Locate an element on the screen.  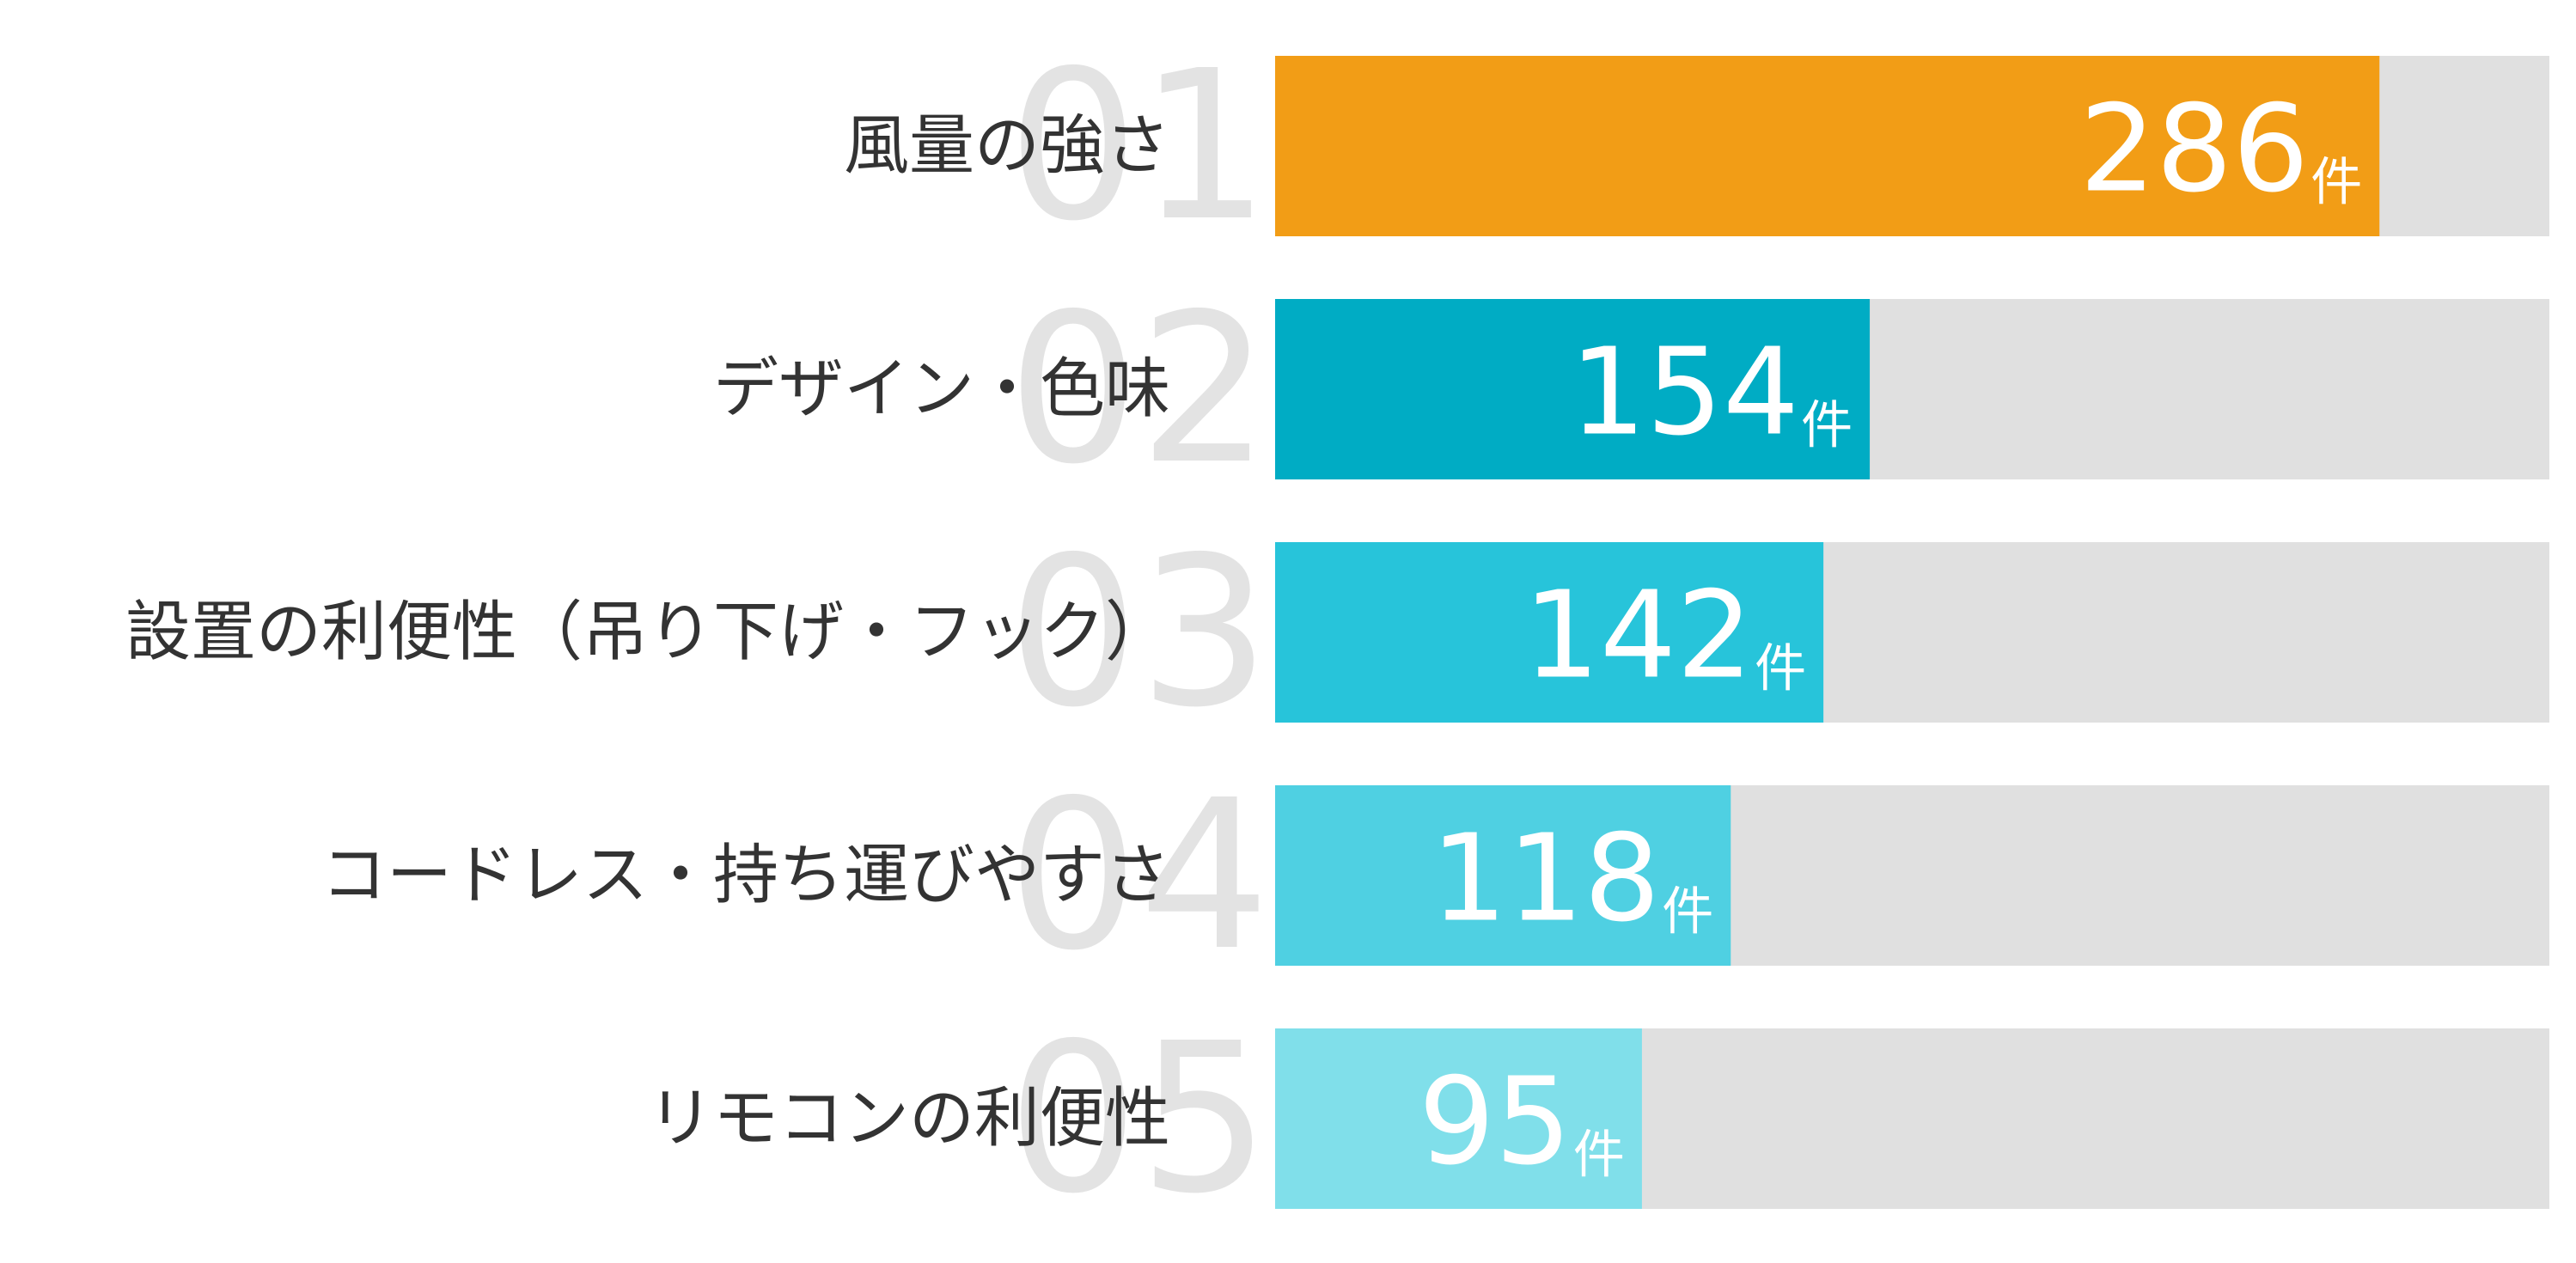
category-label: リモコンの利便性 is located at coordinates (909, 1119).